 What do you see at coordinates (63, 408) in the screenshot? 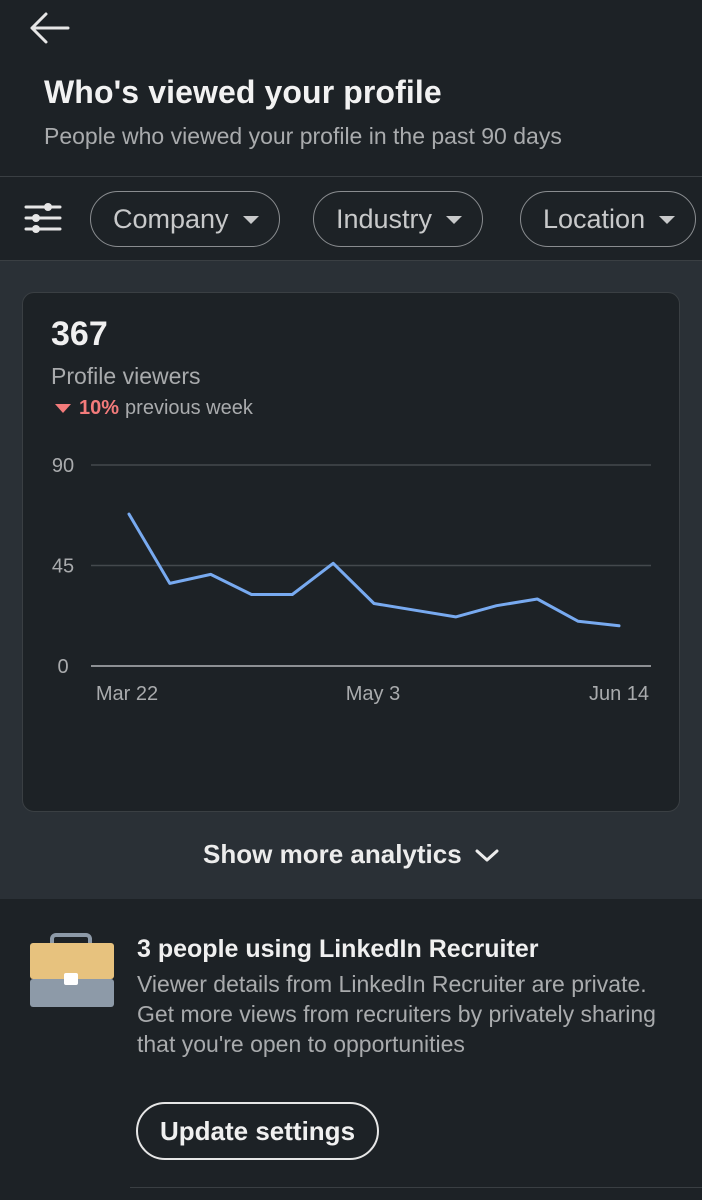
I see `triangle-down-icon` at bounding box center [63, 408].